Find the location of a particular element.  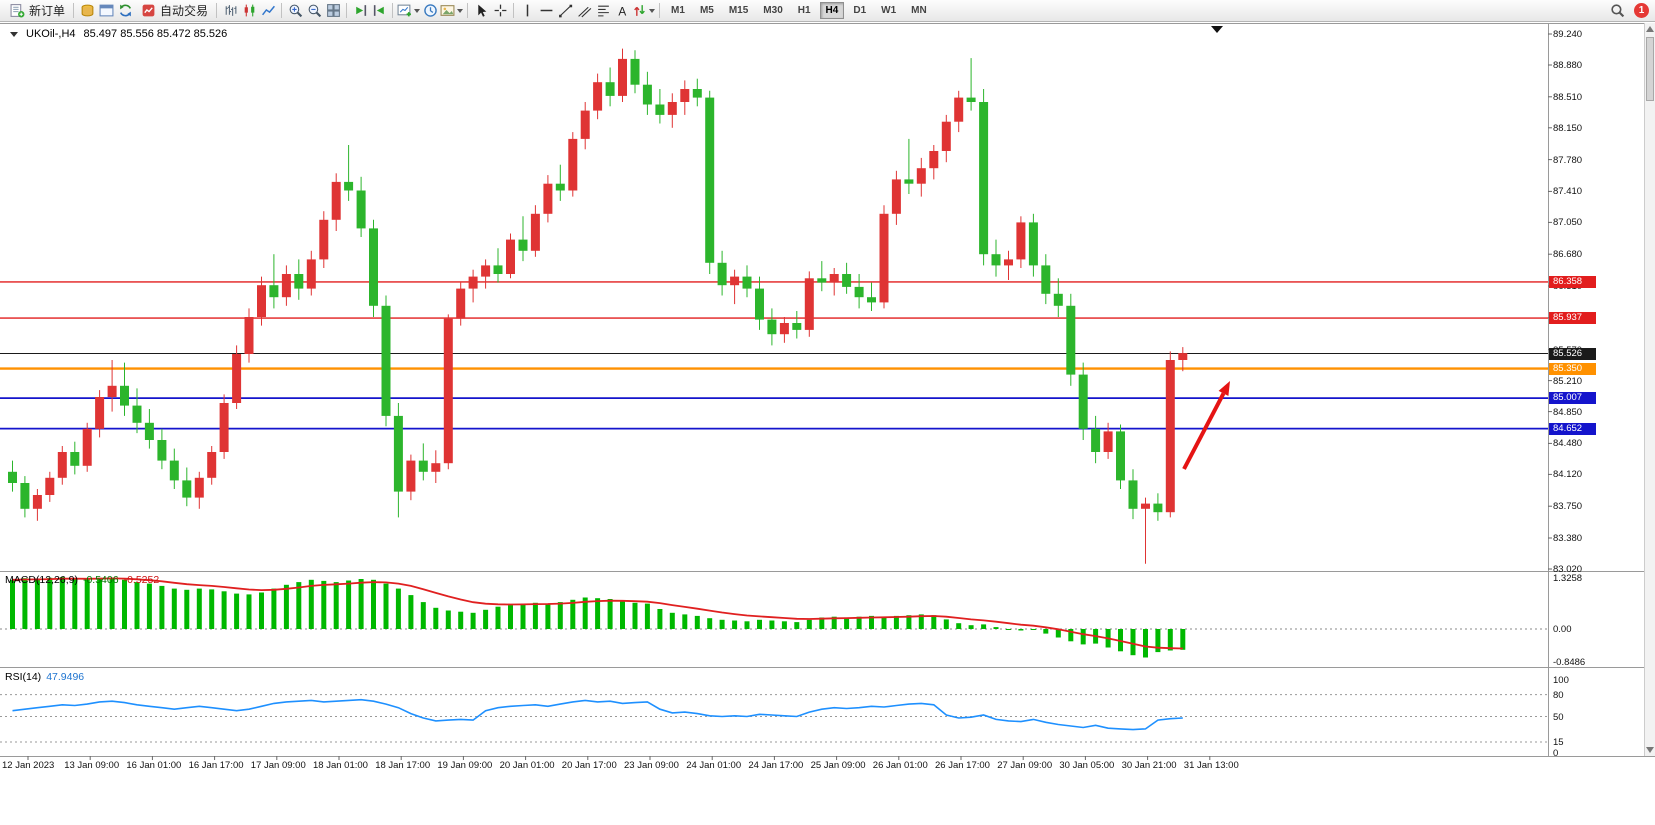

price-tag: 85.526 is located at coordinates (1572, 353).